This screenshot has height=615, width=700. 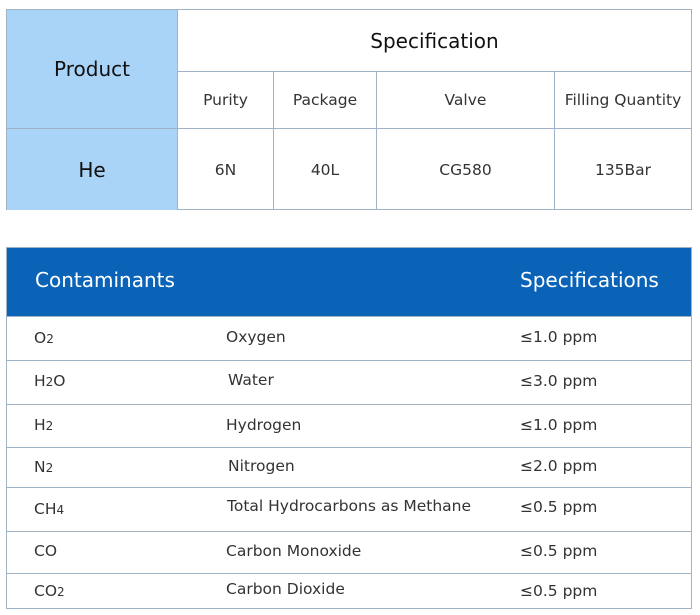 I want to click on table-row: O2 Oxygen ≤1.0 ppm, so click(x=349, y=338).